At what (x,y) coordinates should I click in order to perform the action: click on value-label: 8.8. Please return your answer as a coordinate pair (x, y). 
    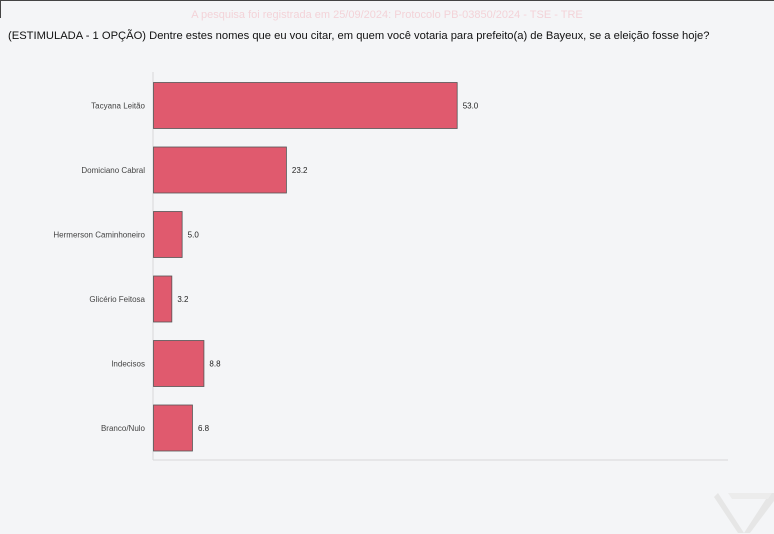
    Looking at the image, I should click on (215, 364).